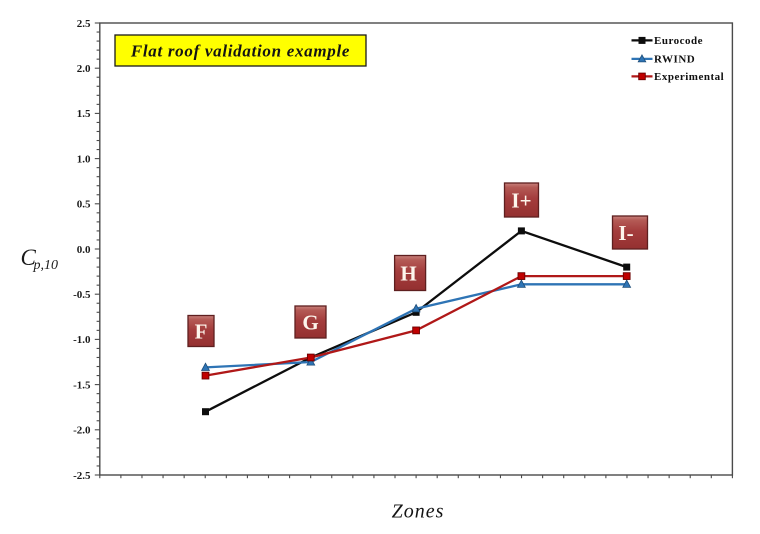  What do you see at coordinates (84, 69) in the screenshot?
I see `svg-text: 2.0` at bounding box center [84, 69].